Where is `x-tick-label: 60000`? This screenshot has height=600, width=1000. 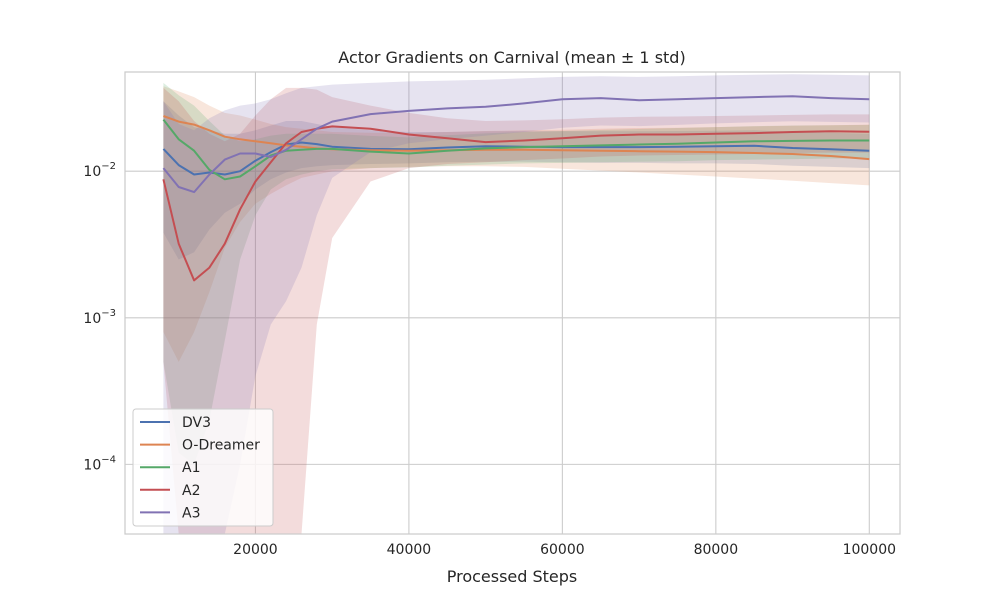
x-tick-label: 60000 is located at coordinates (562, 550).